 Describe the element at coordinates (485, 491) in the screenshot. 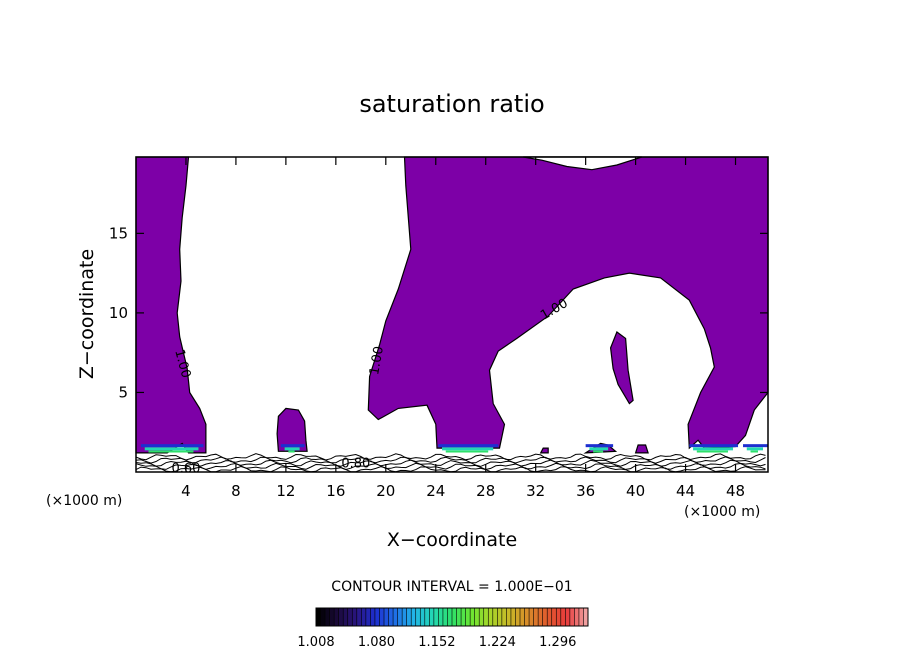

I see `x-tick-label-28: 28` at that location.